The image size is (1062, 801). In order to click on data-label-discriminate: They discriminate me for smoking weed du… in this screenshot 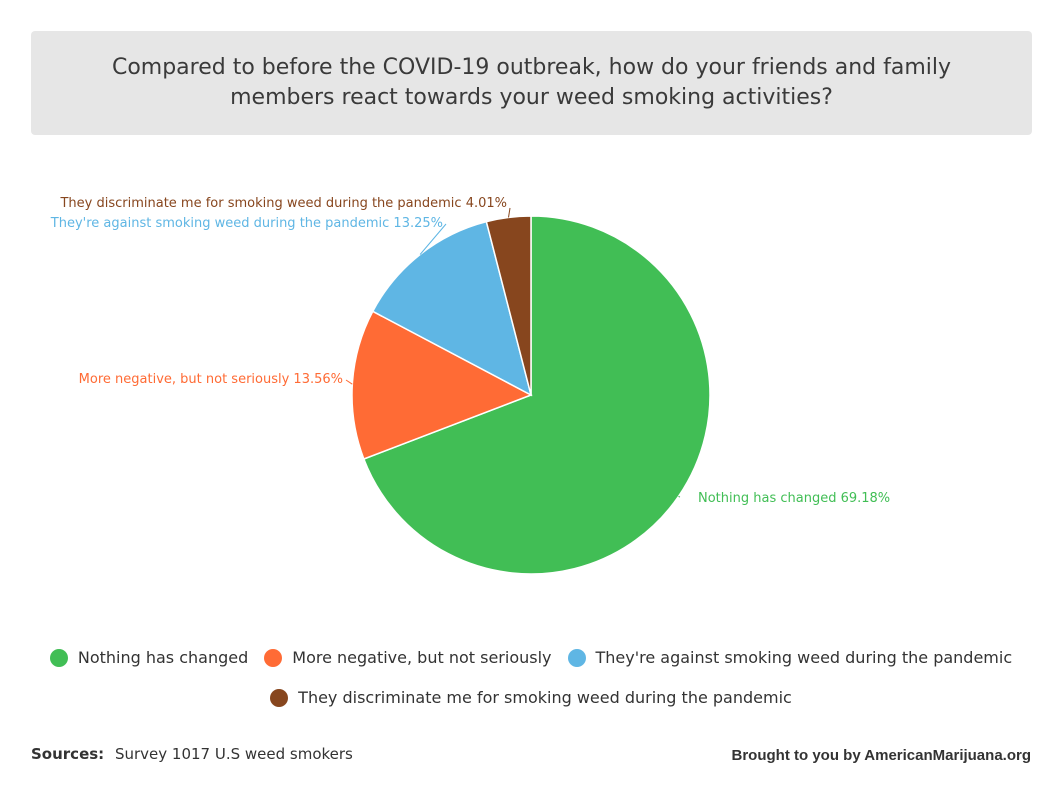, I will do `click(283, 203)`.